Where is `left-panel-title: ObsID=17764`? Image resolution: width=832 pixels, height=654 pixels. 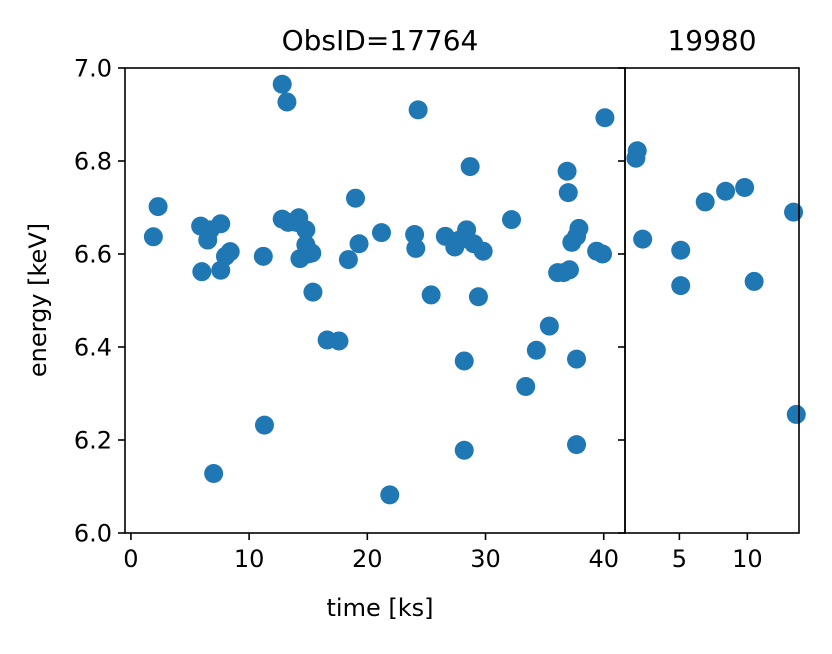
left-panel-title: ObsID=17764 is located at coordinates (380, 40).